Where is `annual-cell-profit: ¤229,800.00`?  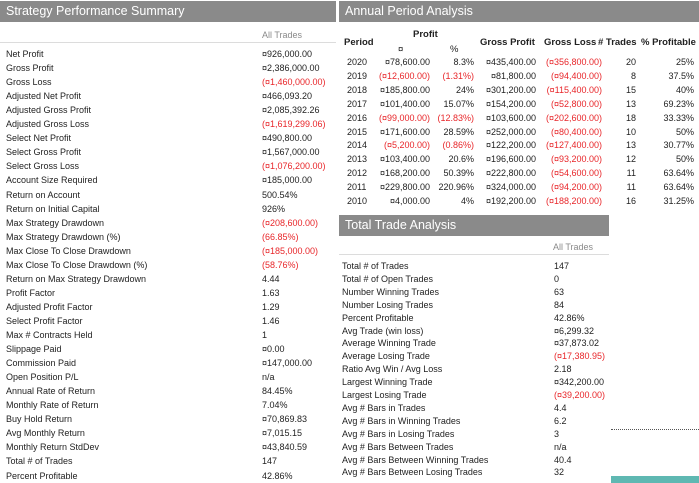
annual-cell-profit: ¤229,800.00 is located at coordinates (404, 187).